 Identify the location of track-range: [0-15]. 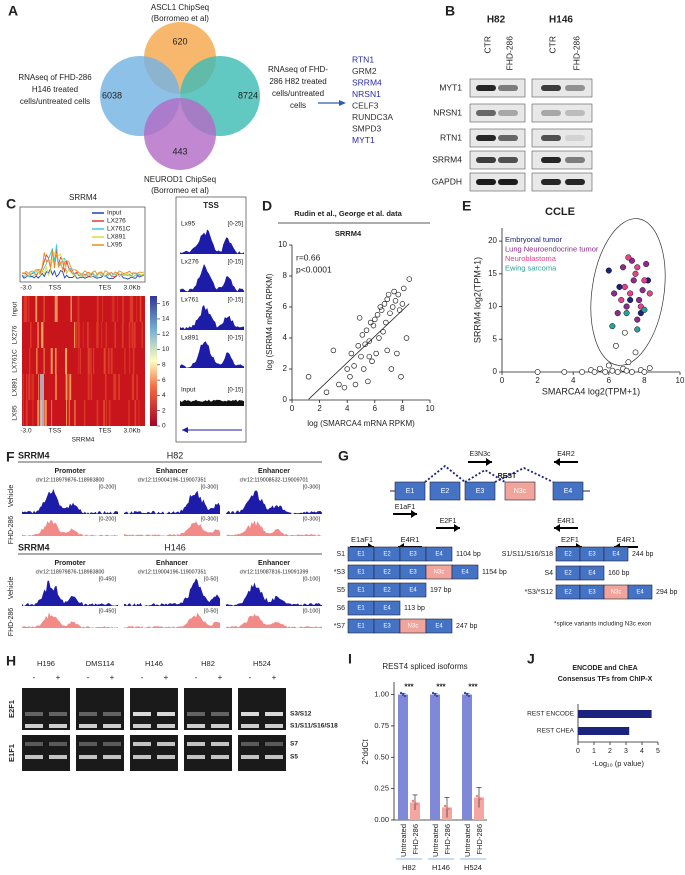
(236, 391).